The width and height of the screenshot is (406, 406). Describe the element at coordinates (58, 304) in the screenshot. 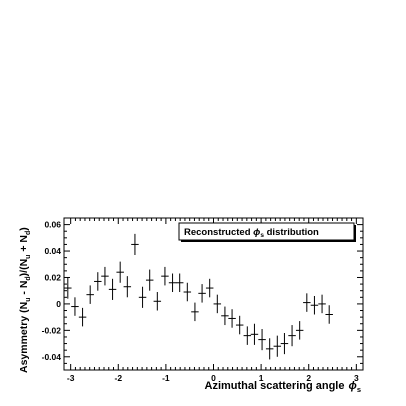

I see `y-tick-label: 0` at that location.